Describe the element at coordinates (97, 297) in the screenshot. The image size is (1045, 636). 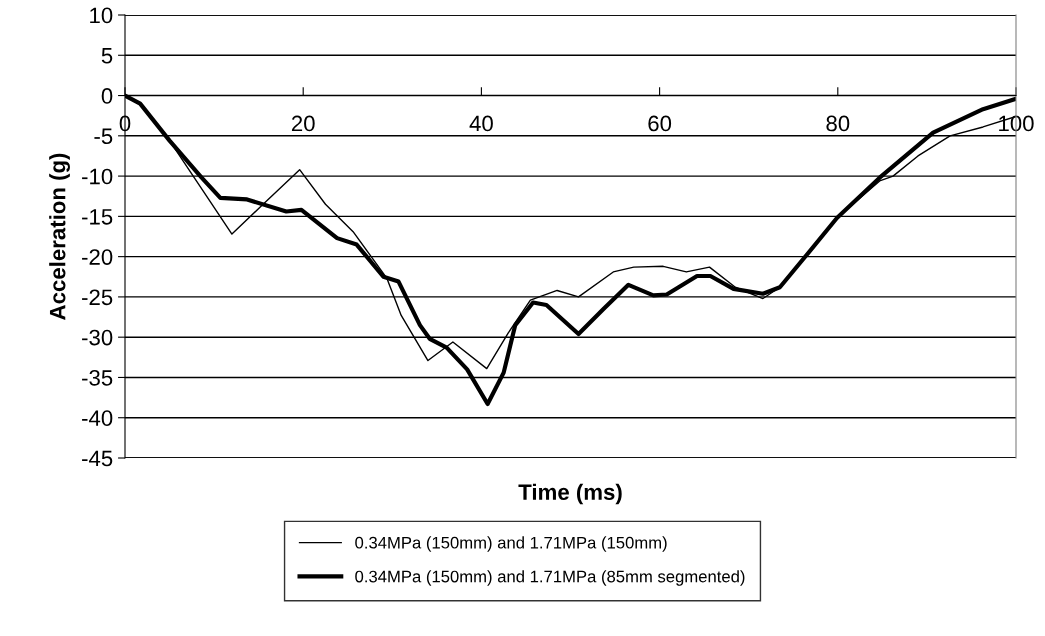
I see `y-tick-label: -25` at that location.